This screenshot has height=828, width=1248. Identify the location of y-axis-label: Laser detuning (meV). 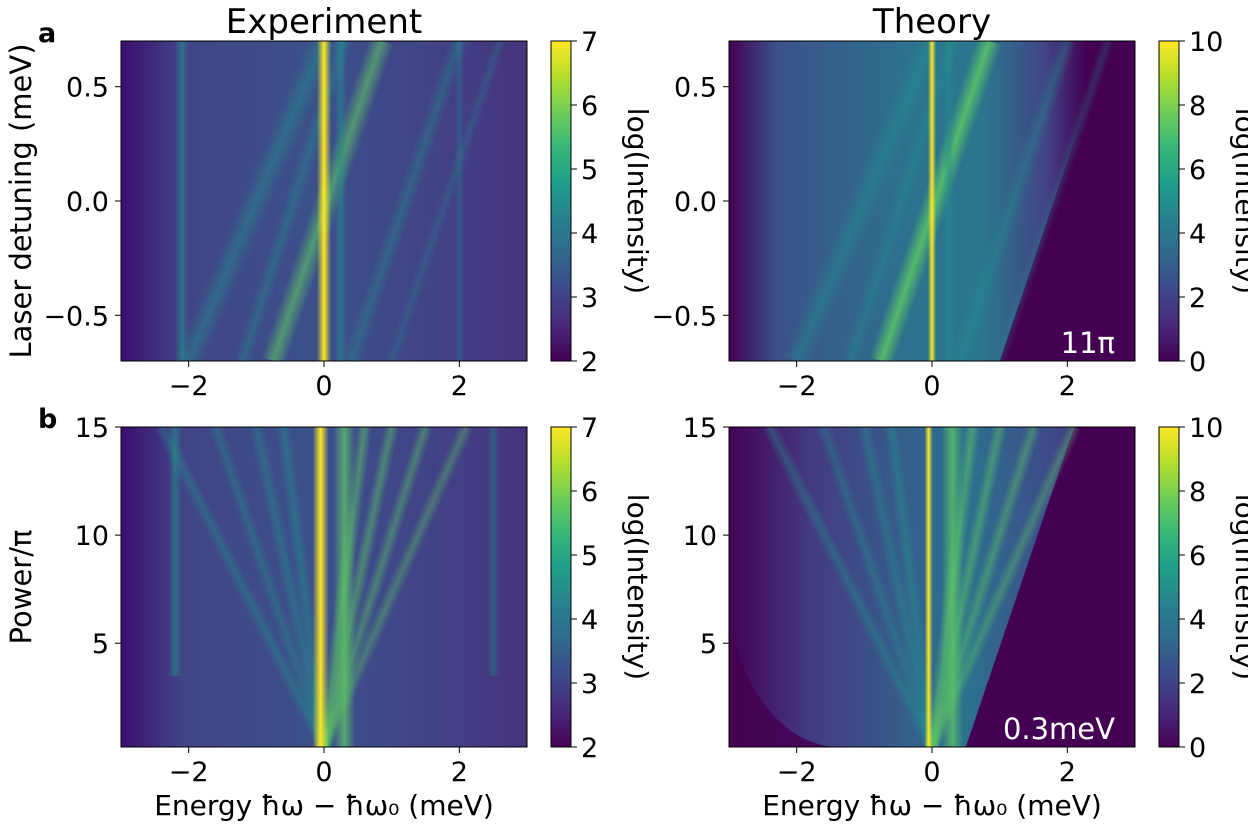
(21, 200).